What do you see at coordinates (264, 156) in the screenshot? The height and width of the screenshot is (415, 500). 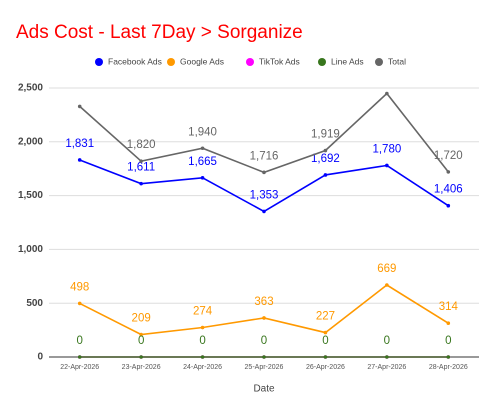 I see `data-label: 1,716` at bounding box center [264, 156].